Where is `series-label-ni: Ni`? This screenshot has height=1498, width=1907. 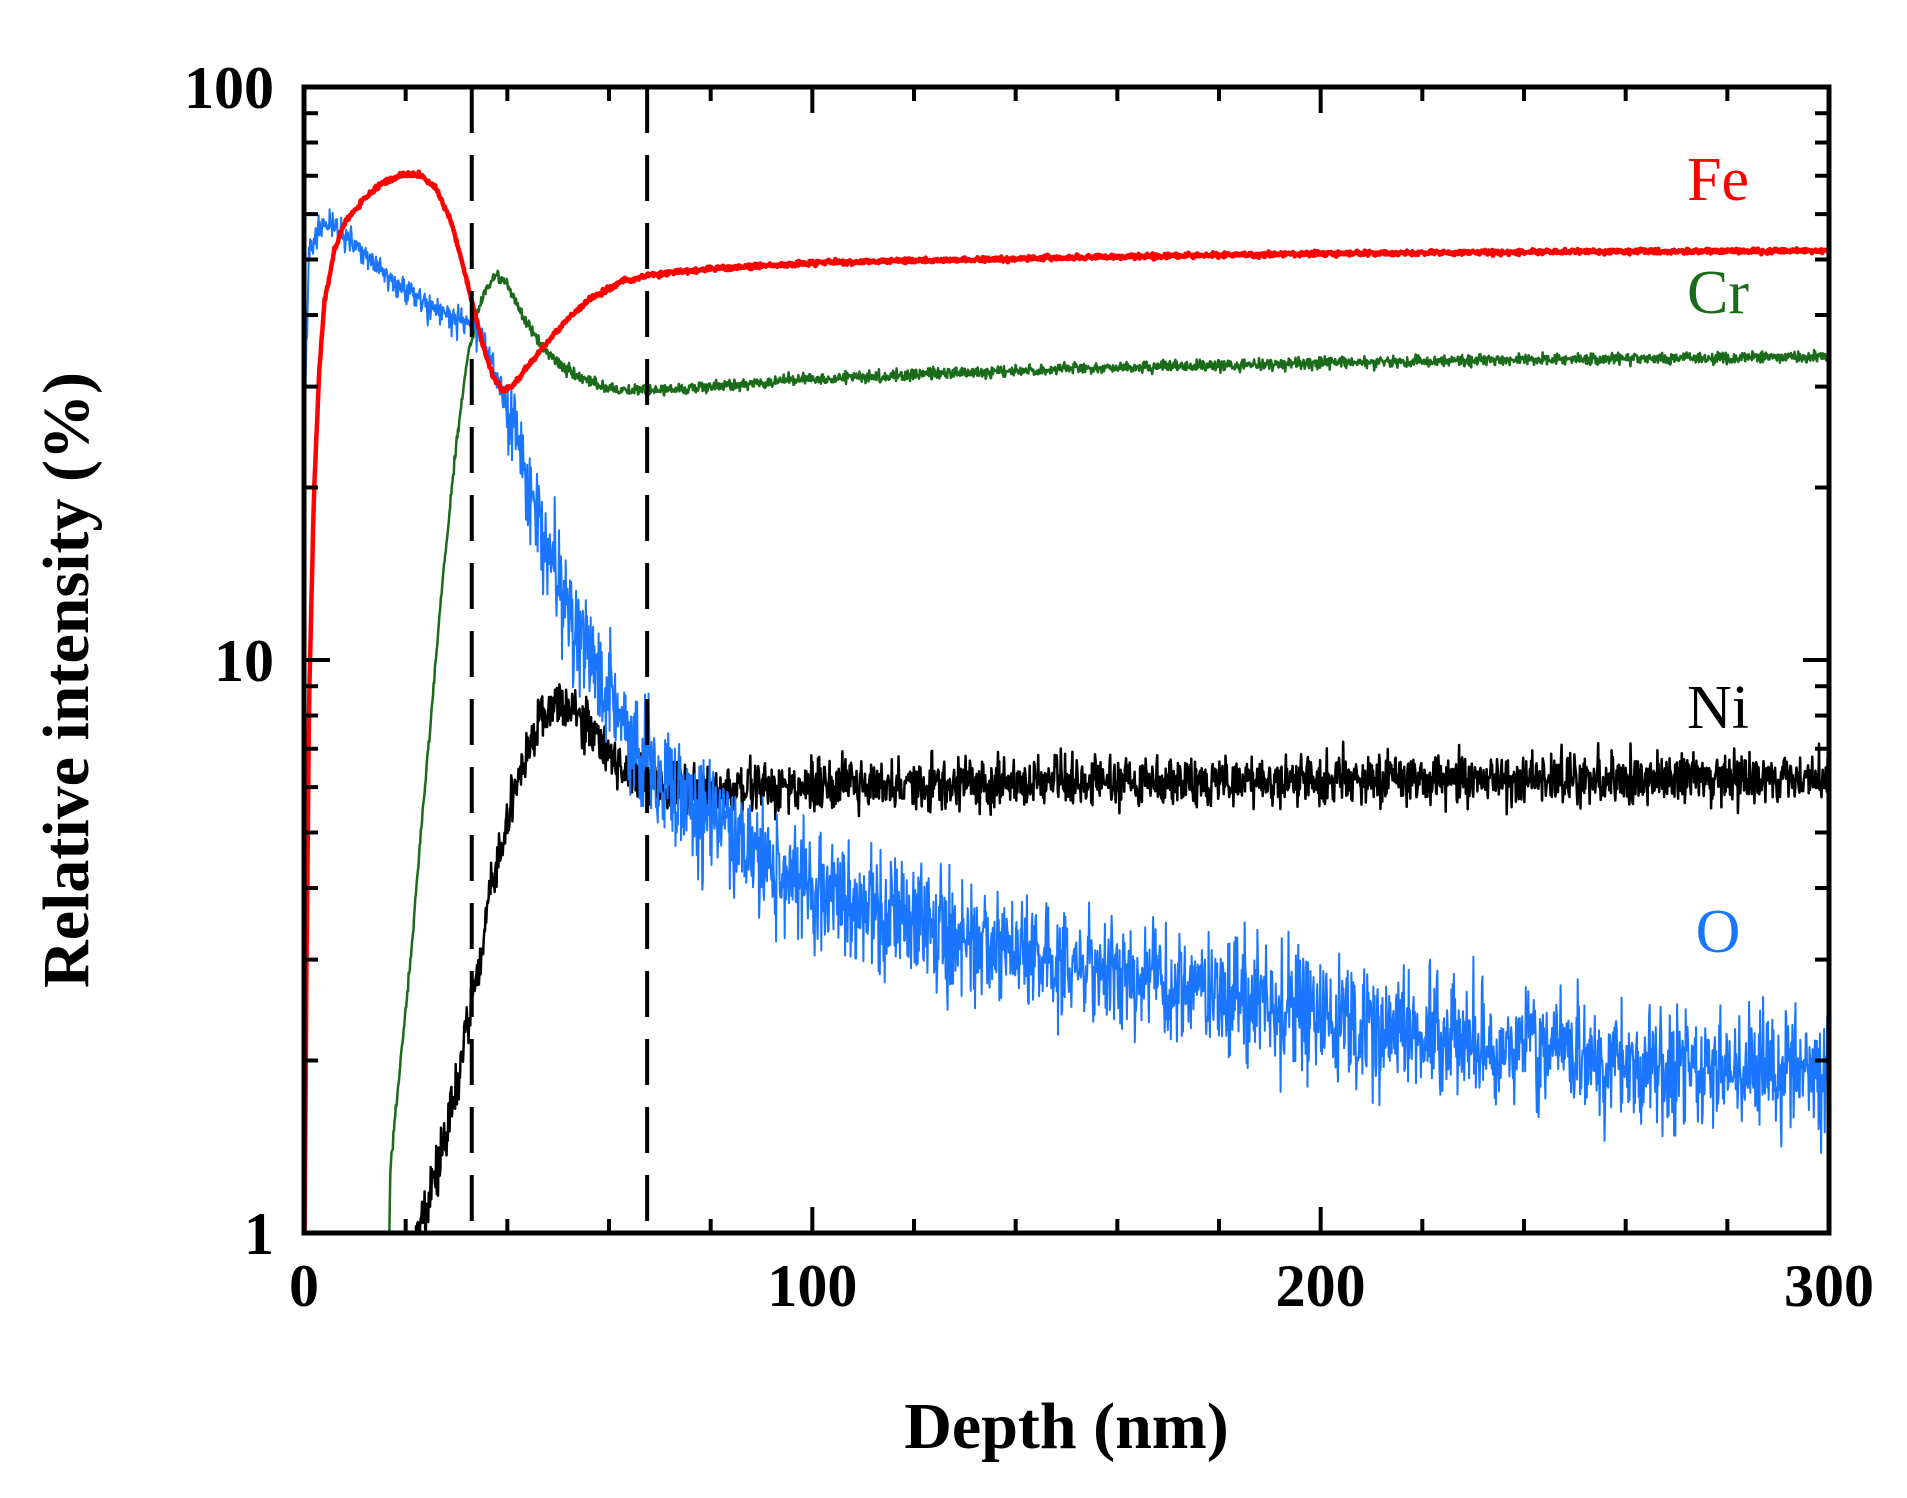
series-label-ni: Ni is located at coordinates (1718, 708).